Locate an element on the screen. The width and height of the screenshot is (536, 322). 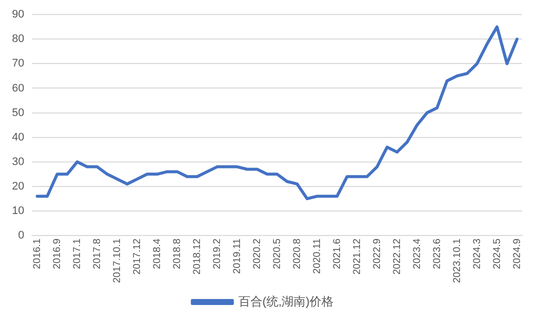
y-tick-label: 90 is located at coordinates (18, 14).